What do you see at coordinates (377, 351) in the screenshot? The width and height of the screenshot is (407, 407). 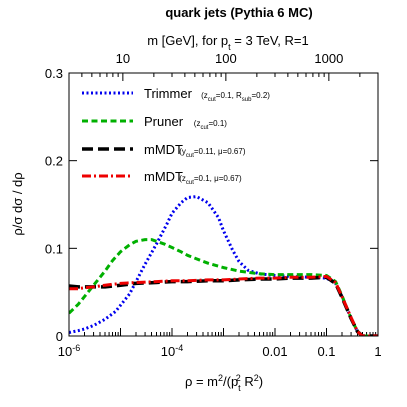 I see `x-tick-label: 1` at bounding box center [377, 351].